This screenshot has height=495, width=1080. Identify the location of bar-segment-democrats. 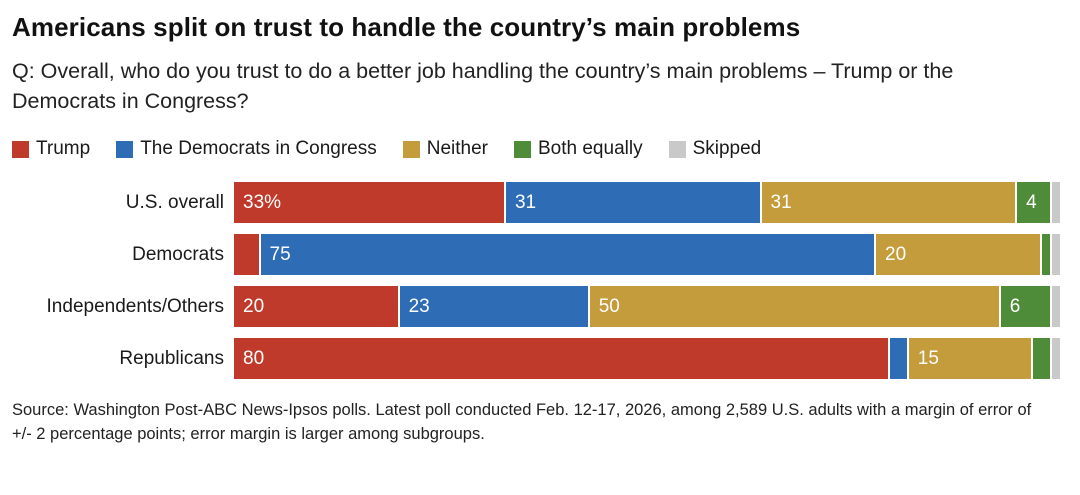
(898, 359).